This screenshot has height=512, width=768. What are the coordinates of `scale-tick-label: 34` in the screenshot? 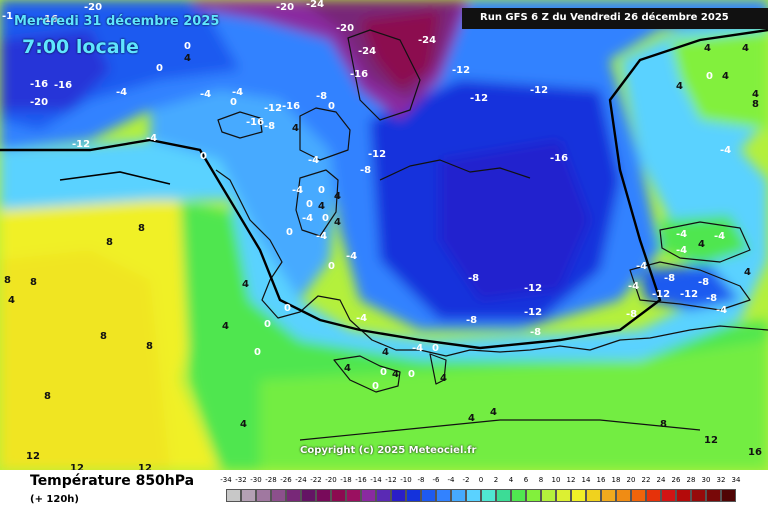 It's located at (736, 480).